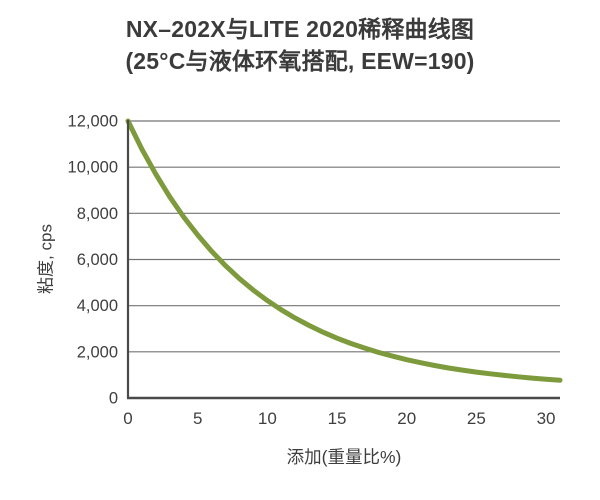  I want to click on y-tick-label: 10,000, so click(93, 168).